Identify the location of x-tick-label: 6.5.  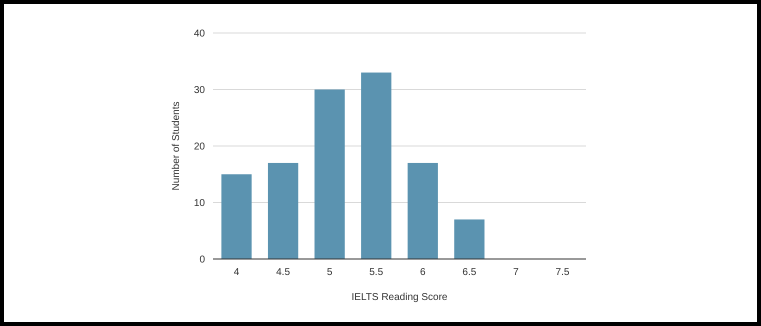
(469, 272).